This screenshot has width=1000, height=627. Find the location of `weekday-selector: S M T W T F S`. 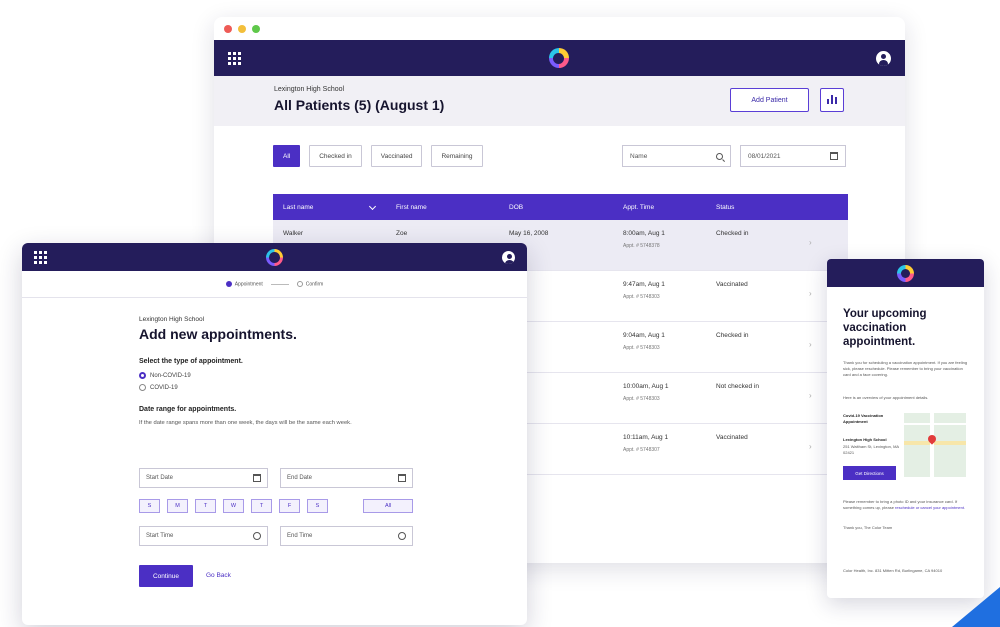

weekday-selector: S M T W T F S is located at coordinates (233, 506).